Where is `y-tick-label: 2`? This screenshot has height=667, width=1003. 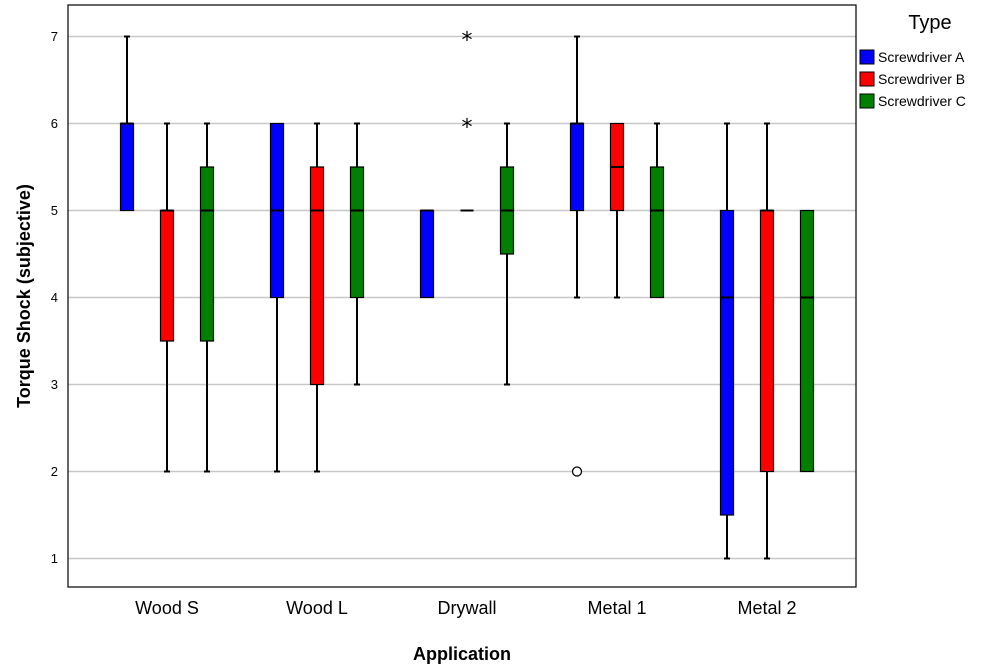
y-tick-label: 2 is located at coordinates (54, 471).